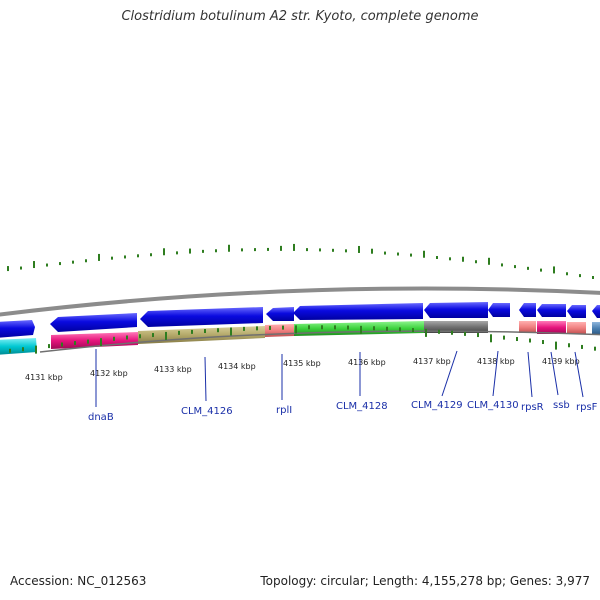 This screenshot has height=600, width=600. I want to click on gene-label-clm-4130: CLM_4130, so click(493, 405).